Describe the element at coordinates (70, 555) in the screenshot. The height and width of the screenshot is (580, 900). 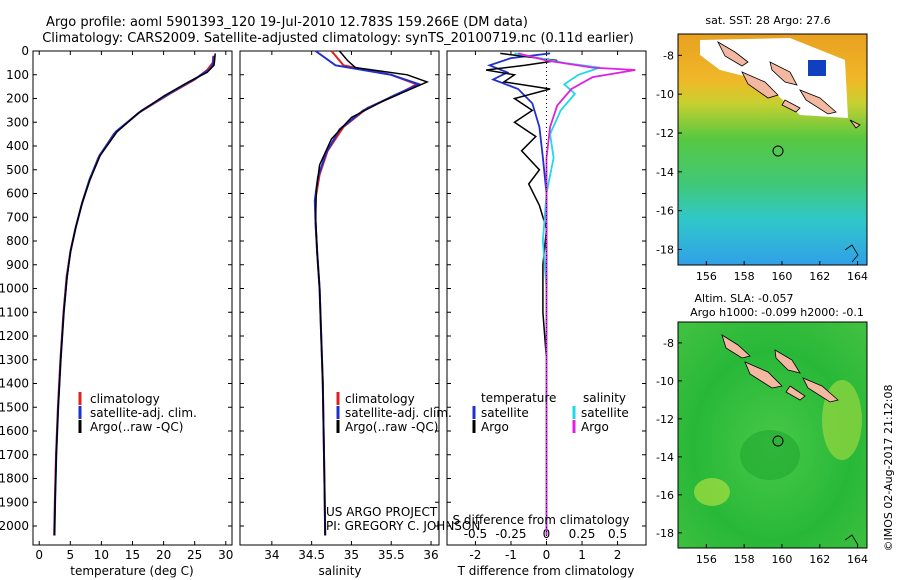
I see `x-tick-label: 5` at that location.